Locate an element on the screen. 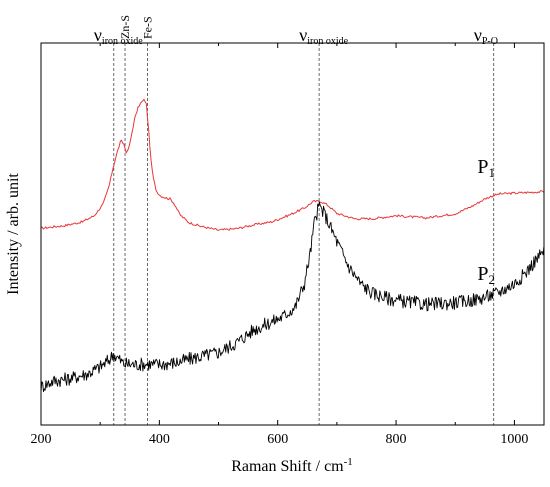 Image resolution: width=550 pixels, height=487 pixels. reference-line-label: Zn-S is located at coordinates (125, 27).